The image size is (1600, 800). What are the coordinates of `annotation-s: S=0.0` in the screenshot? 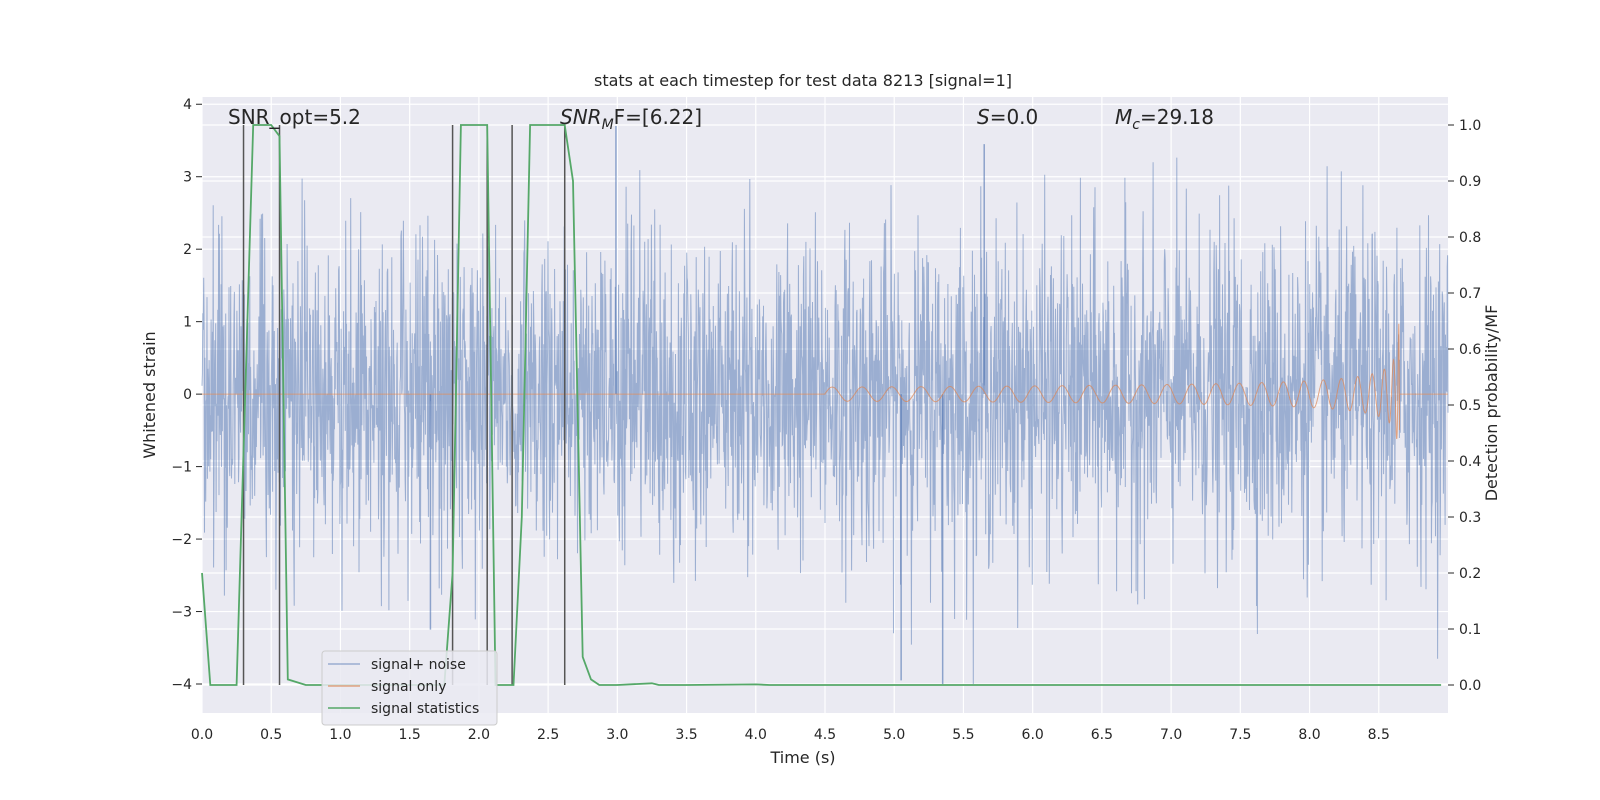 It's located at (1007, 117).